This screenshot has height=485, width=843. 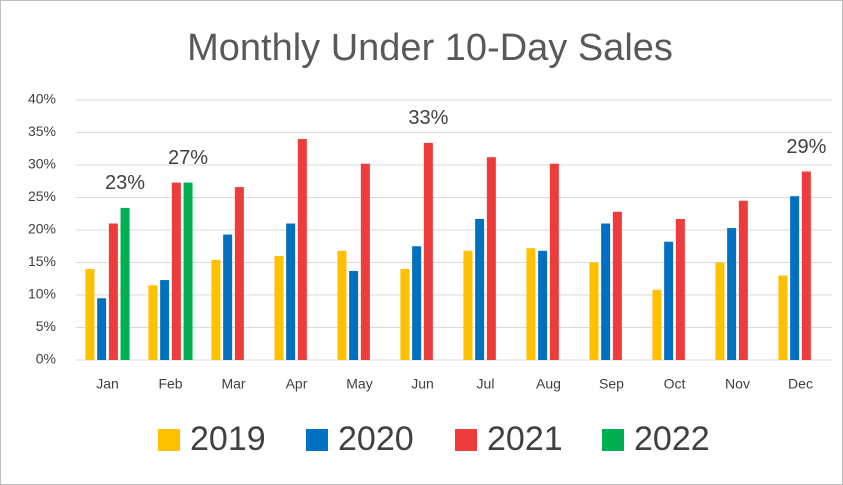 What do you see at coordinates (486, 384) in the screenshot?
I see `x-tick-label: Jul` at bounding box center [486, 384].